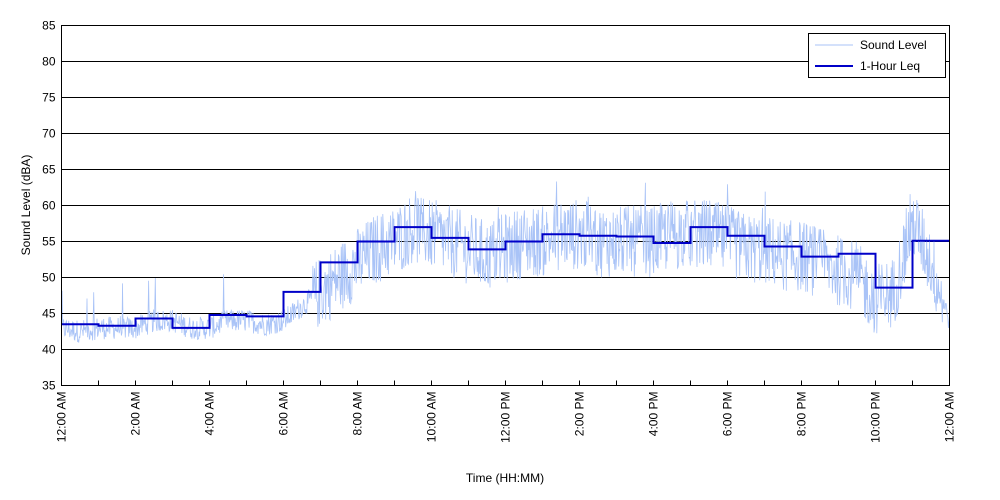 This screenshot has width=1000, height=500. What do you see at coordinates (62, 416) in the screenshot?
I see `x-tick-label-0: 12:00 AM` at bounding box center [62, 416].